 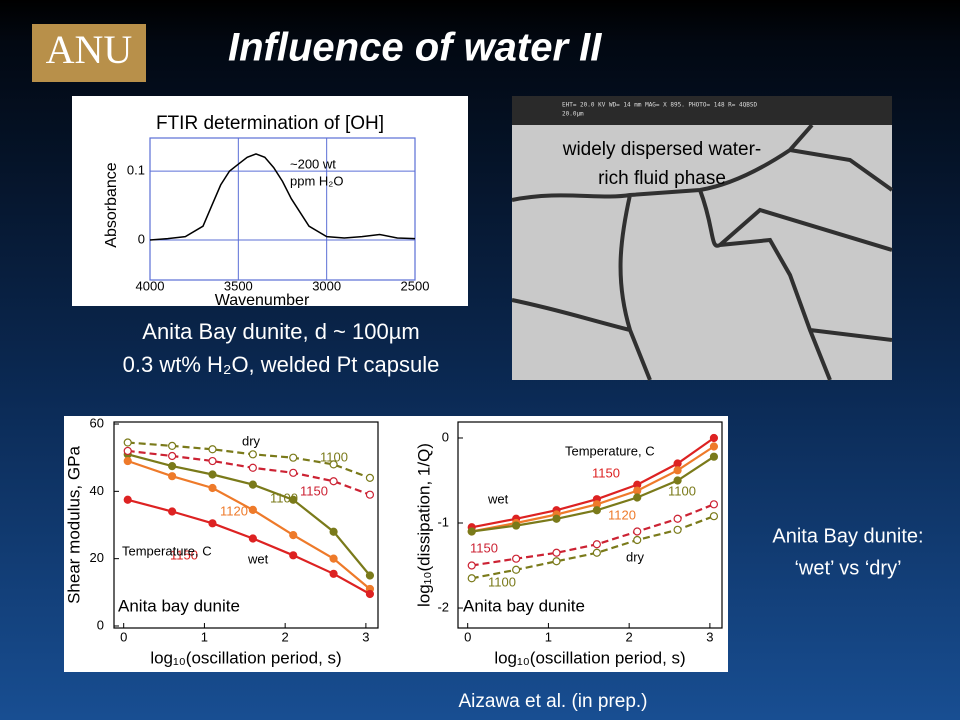 I want to click on sem-info-bar, so click(x=702, y=110).